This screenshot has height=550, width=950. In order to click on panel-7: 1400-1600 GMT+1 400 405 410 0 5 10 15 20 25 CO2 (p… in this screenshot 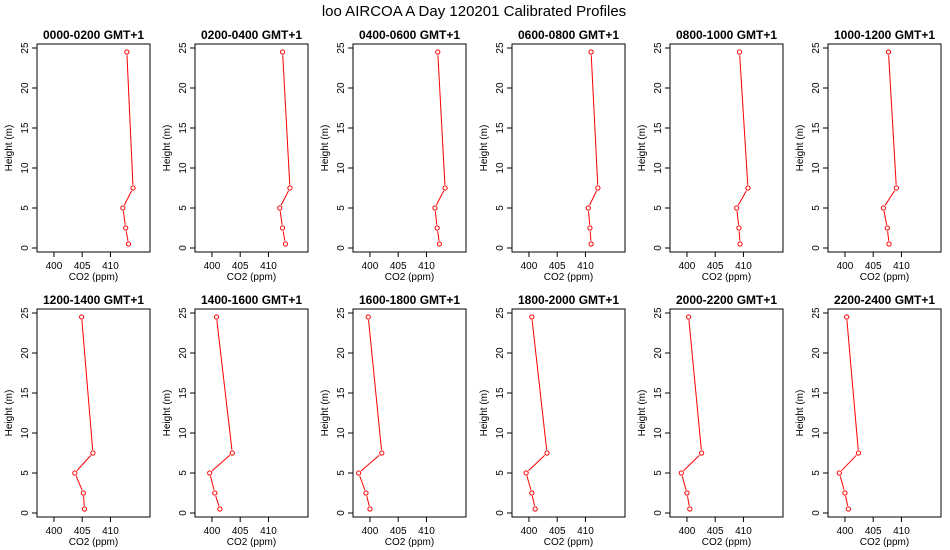, I will do `click(235, 420)`.